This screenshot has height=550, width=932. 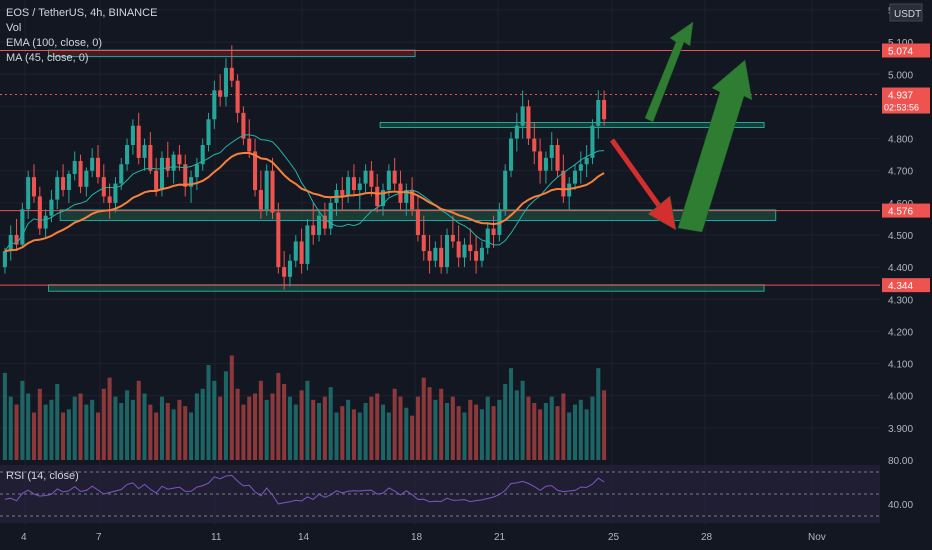 I want to click on rsi-indicator-label: RSI (14, close), so click(x=42, y=476).